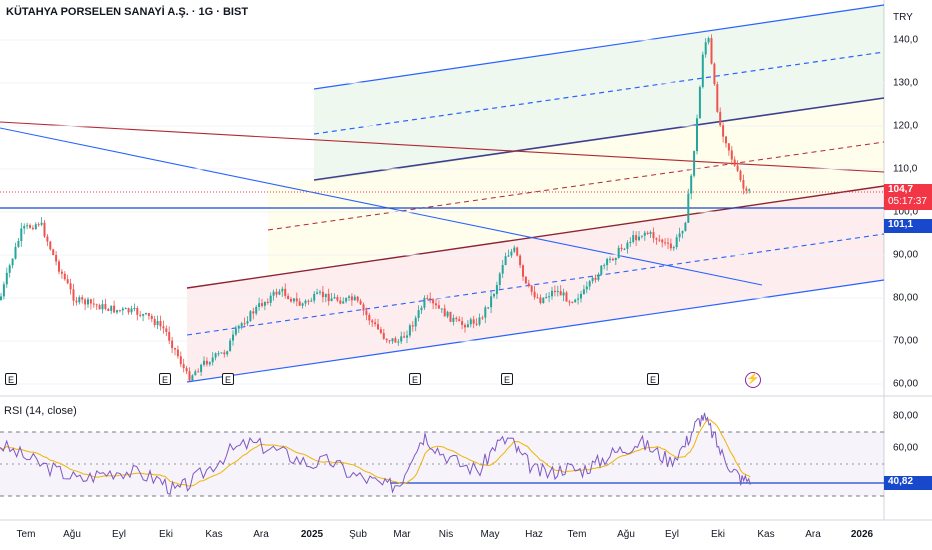 This screenshot has height=550, width=932. I want to click on time-tick-label: Ağu, so click(626, 534).